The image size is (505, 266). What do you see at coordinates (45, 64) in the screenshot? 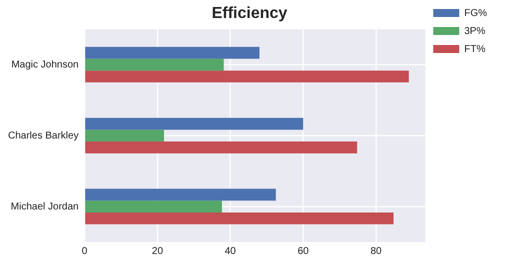
I see `y-tick-label: Magic Johnson` at bounding box center [45, 64].